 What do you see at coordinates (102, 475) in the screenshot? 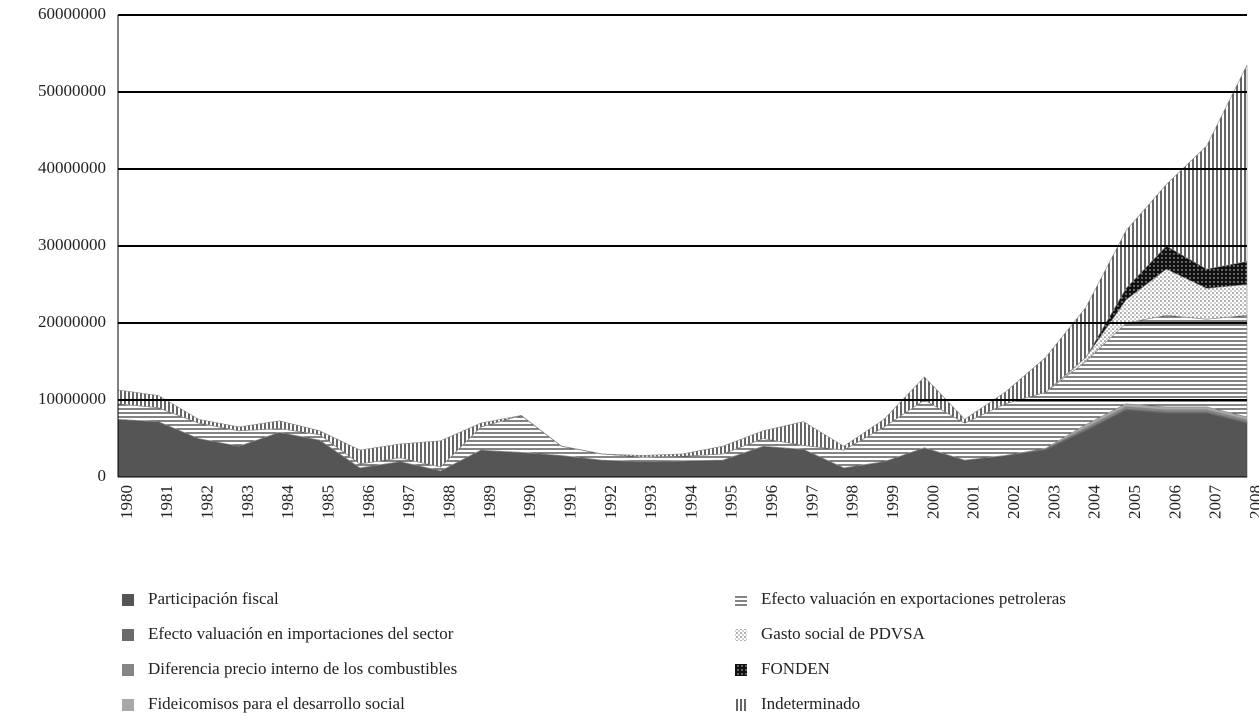
I see `y-tick-label: 0` at bounding box center [102, 475].